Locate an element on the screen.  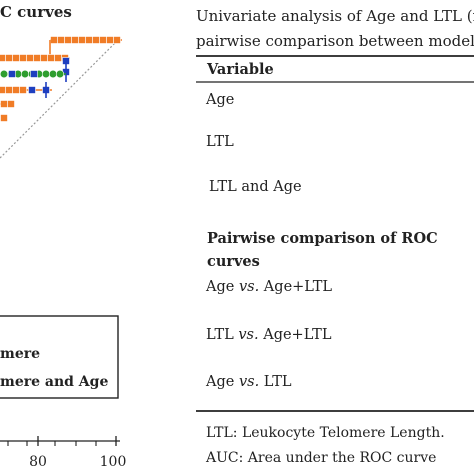
reference-diagonal is located at coordinates (60, 98).